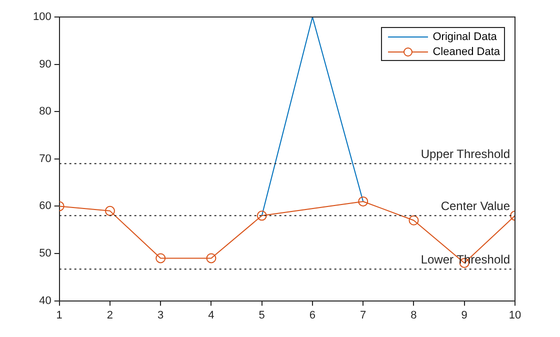  I want to click on x-tick-label: 8, so click(413, 315).